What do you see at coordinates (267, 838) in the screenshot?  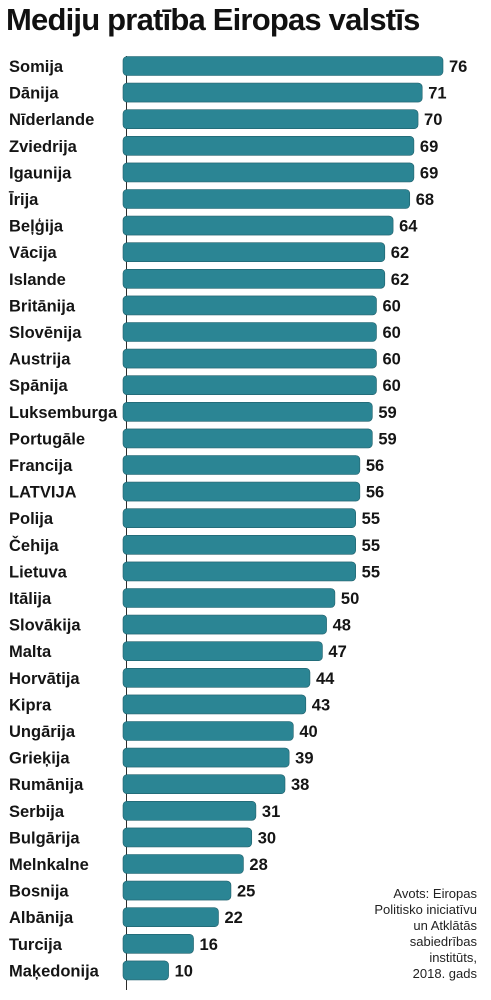 I see `value-label: 30` at bounding box center [267, 838].